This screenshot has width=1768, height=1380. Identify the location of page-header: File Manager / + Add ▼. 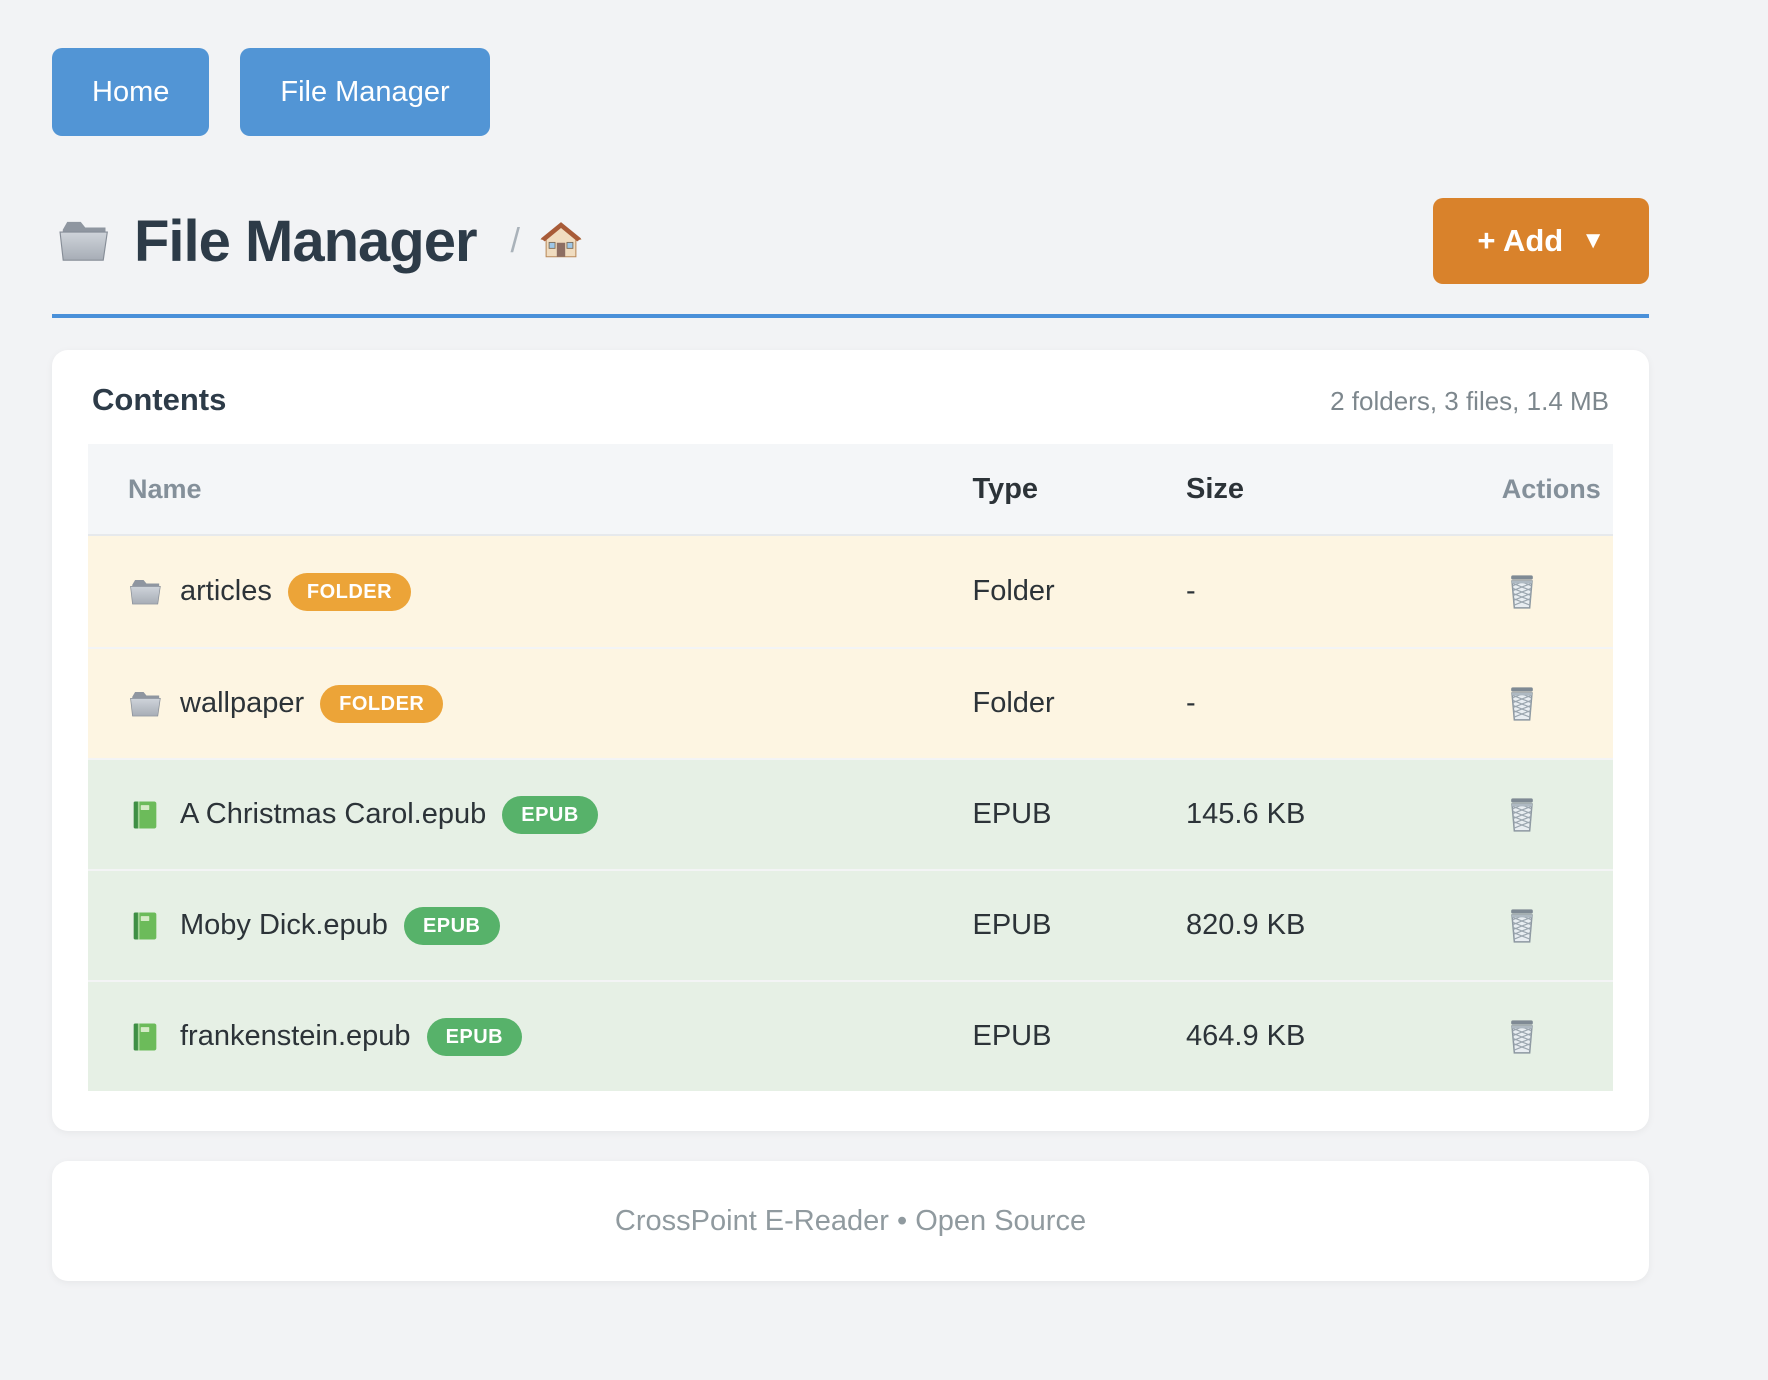
(850, 241).